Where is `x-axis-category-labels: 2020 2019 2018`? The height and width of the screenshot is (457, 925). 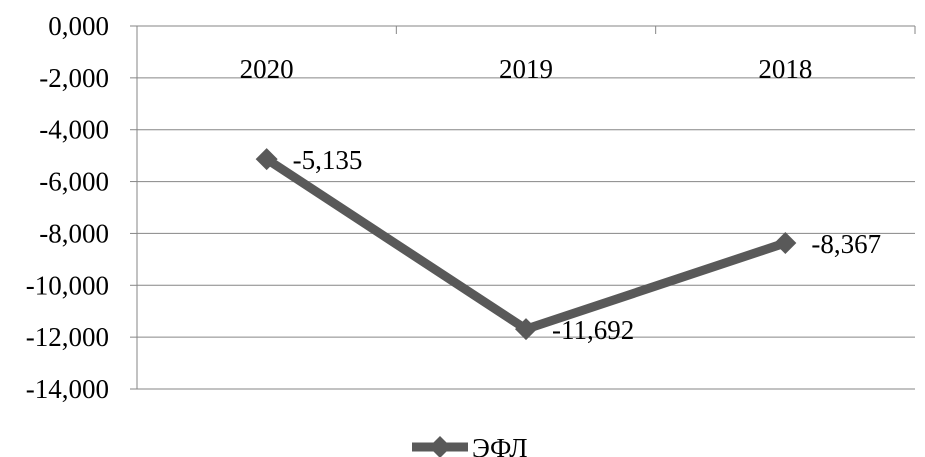
x-axis-category-labels: 2020 2019 2018 is located at coordinates (526, 69).